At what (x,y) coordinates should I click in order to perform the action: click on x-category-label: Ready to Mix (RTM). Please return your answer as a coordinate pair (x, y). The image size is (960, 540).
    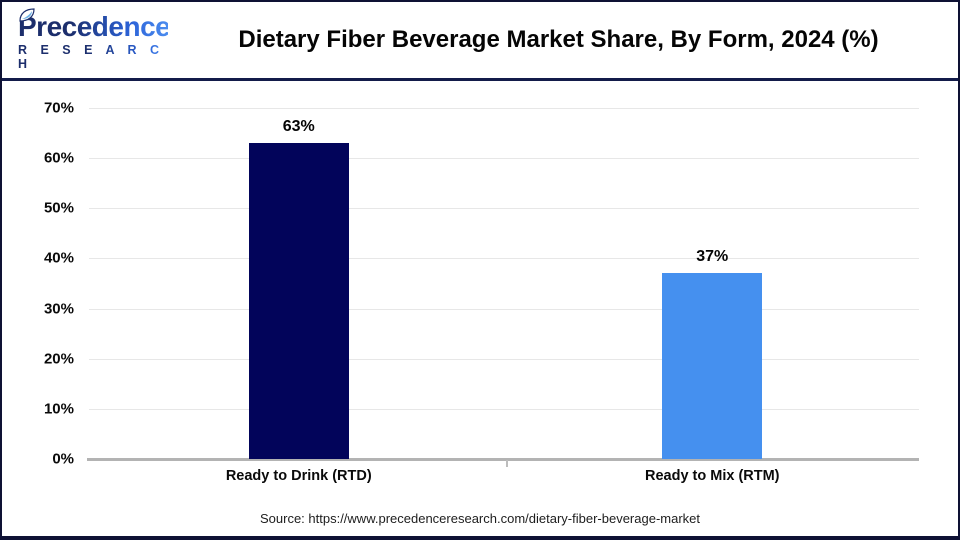
    Looking at the image, I should click on (712, 476).